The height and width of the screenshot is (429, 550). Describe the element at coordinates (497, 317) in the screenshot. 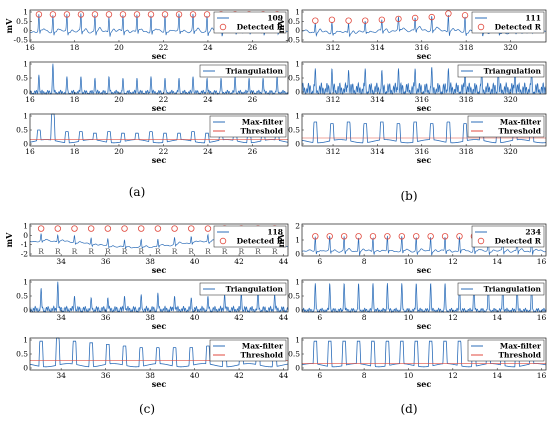

I see `tri-xtick-label: 14` at that location.